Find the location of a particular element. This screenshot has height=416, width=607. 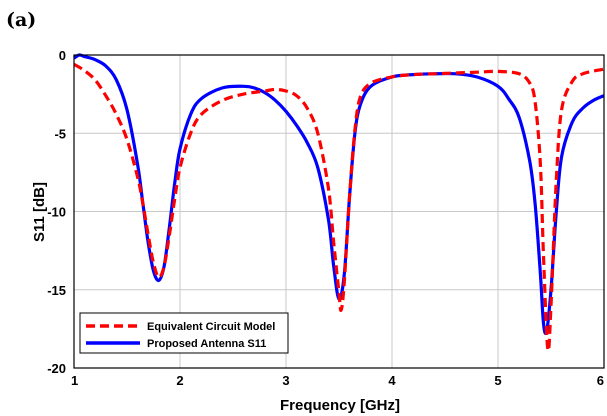

x-axis-title: Frequency [GHz] is located at coordinates (340, 405).